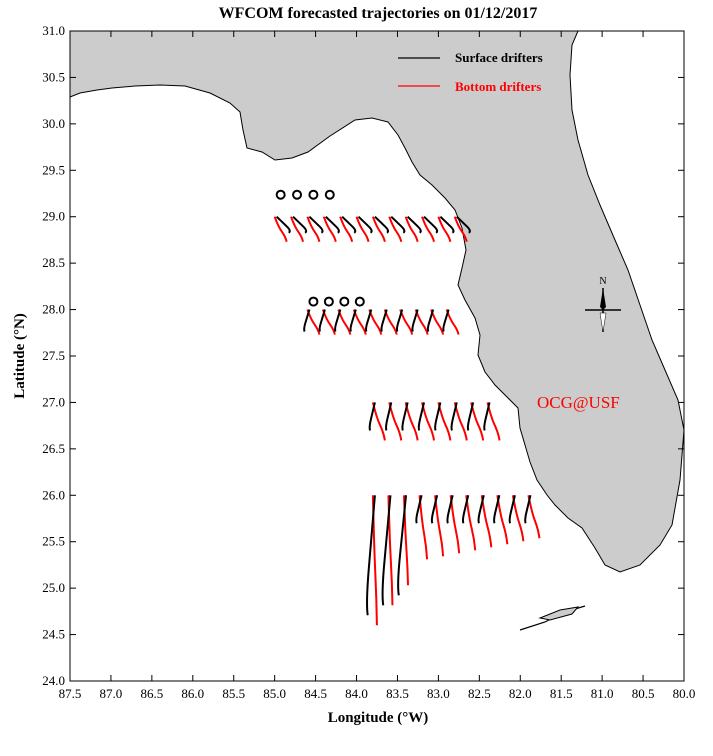 The height and width of the screenshot is (756, 713). I want to click on y-tick-label: 29.0, so click(53, 216).